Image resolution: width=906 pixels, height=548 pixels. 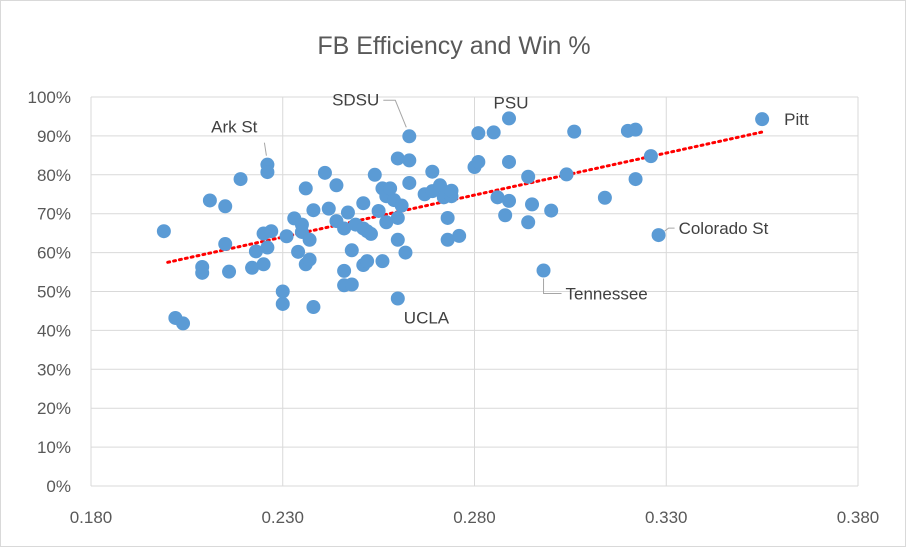 What do you see at coordinates (54, 330) in the screenshot?
I see `y-tick-label: 40%` at bounding box center [54, 330].